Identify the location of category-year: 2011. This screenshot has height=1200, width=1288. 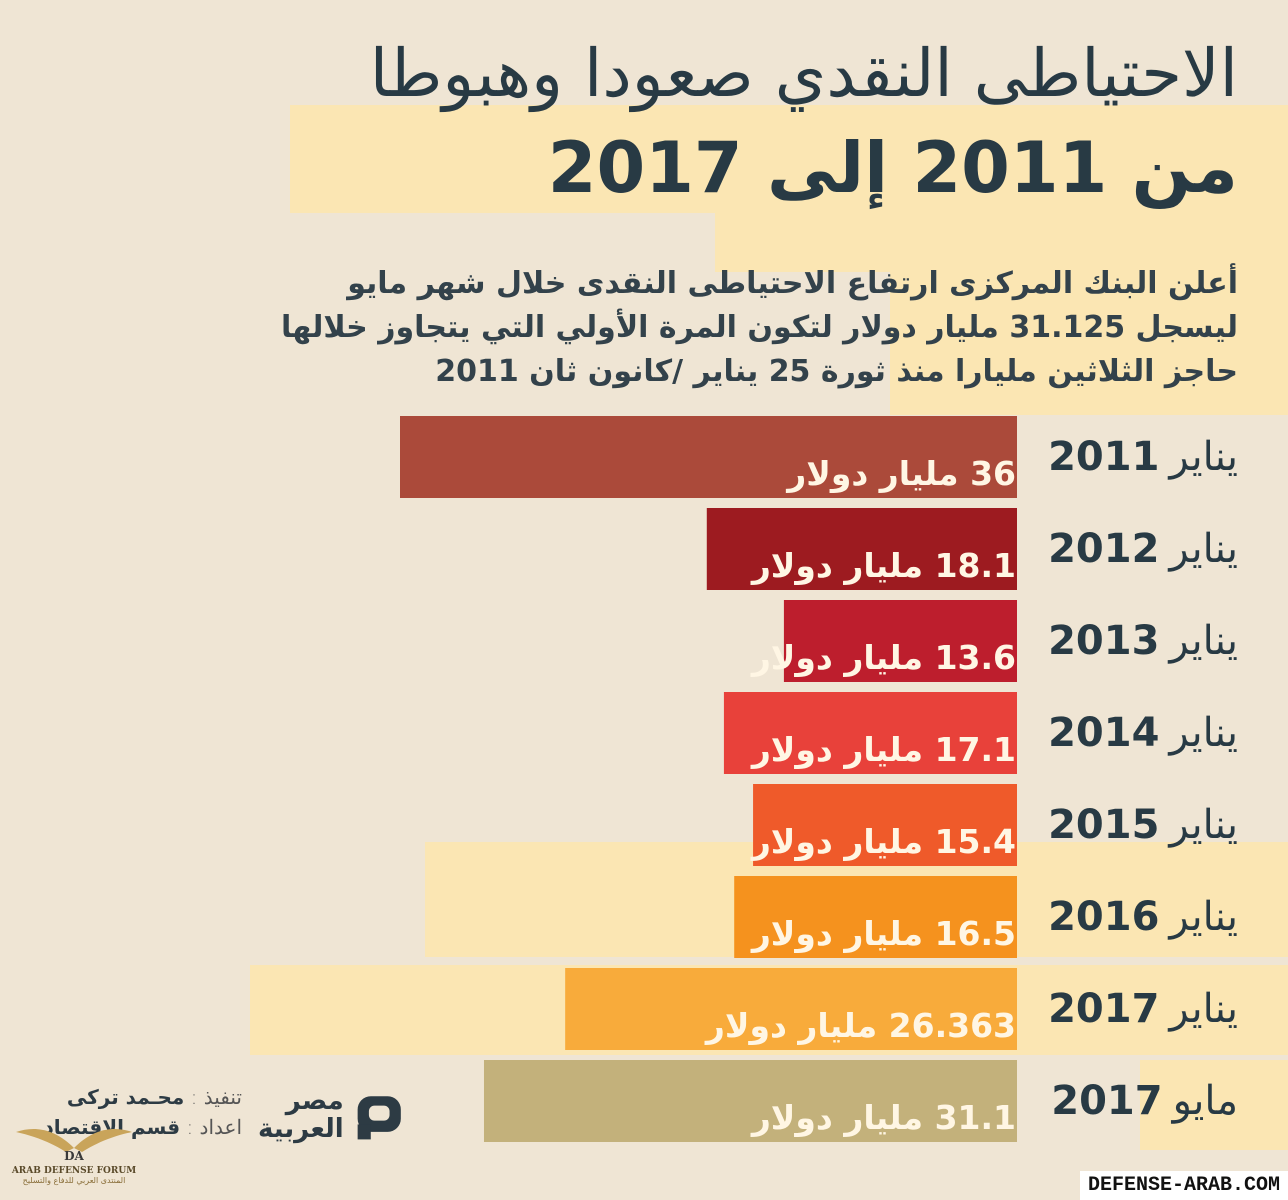
(1104, 457).